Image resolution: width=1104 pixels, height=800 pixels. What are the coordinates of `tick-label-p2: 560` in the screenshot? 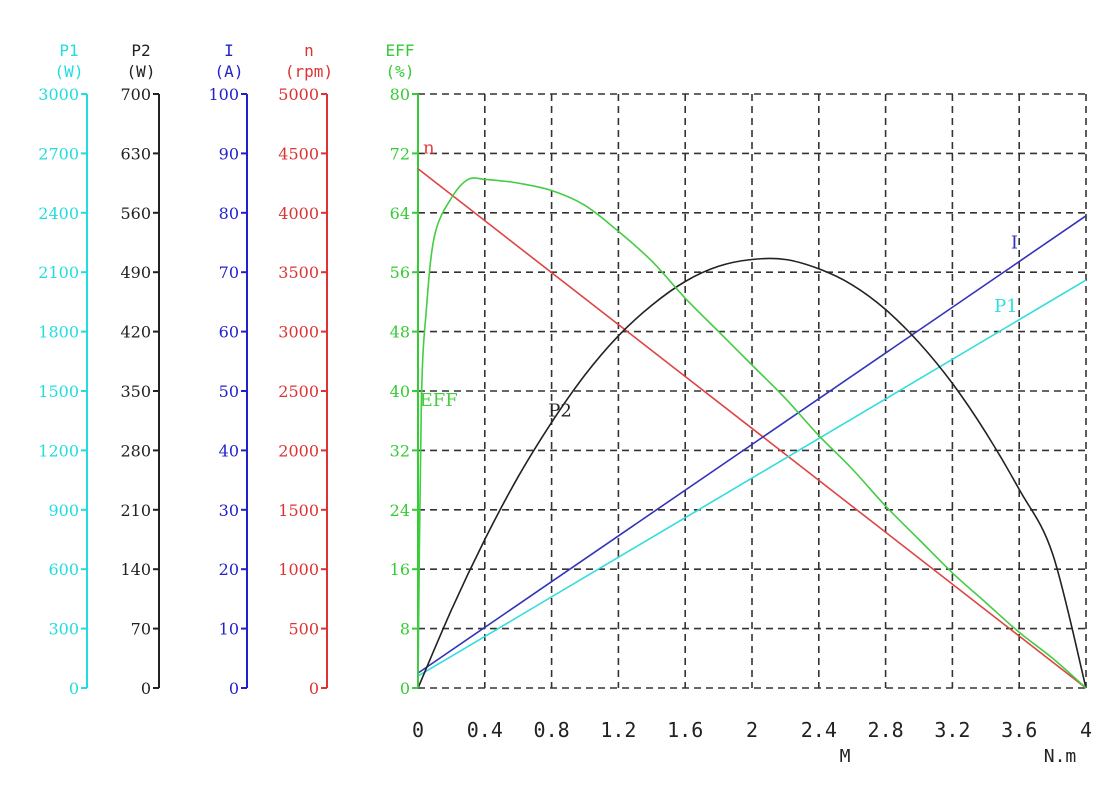 It's located at (135, 213).